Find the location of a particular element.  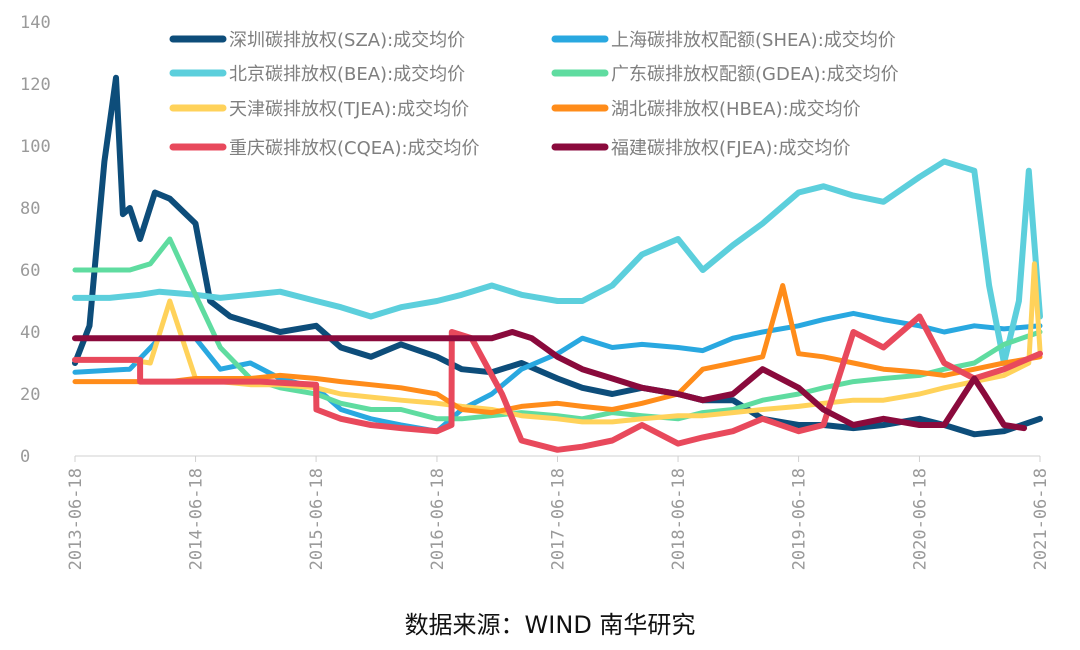

legend-label: 广东碳排放权配额(GDEA):成交均价 is located at coordinates (755, 74).